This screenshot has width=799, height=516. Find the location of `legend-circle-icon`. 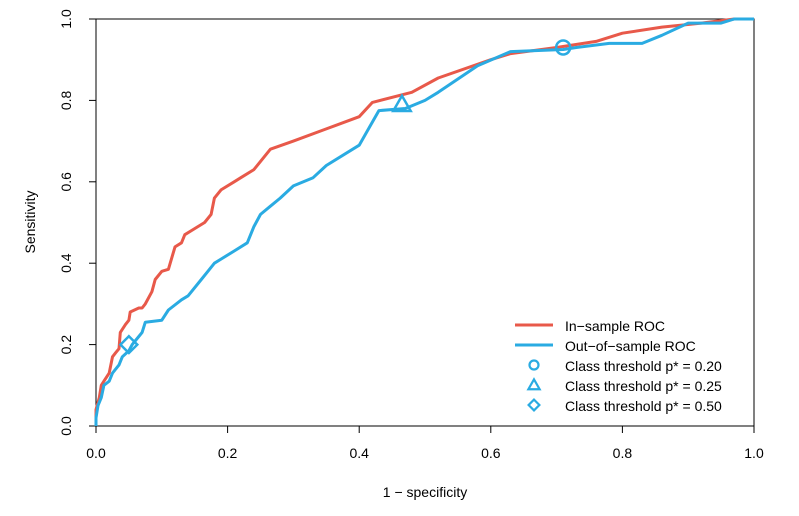

legend-circle-icon is located at coordinates (534, 365).